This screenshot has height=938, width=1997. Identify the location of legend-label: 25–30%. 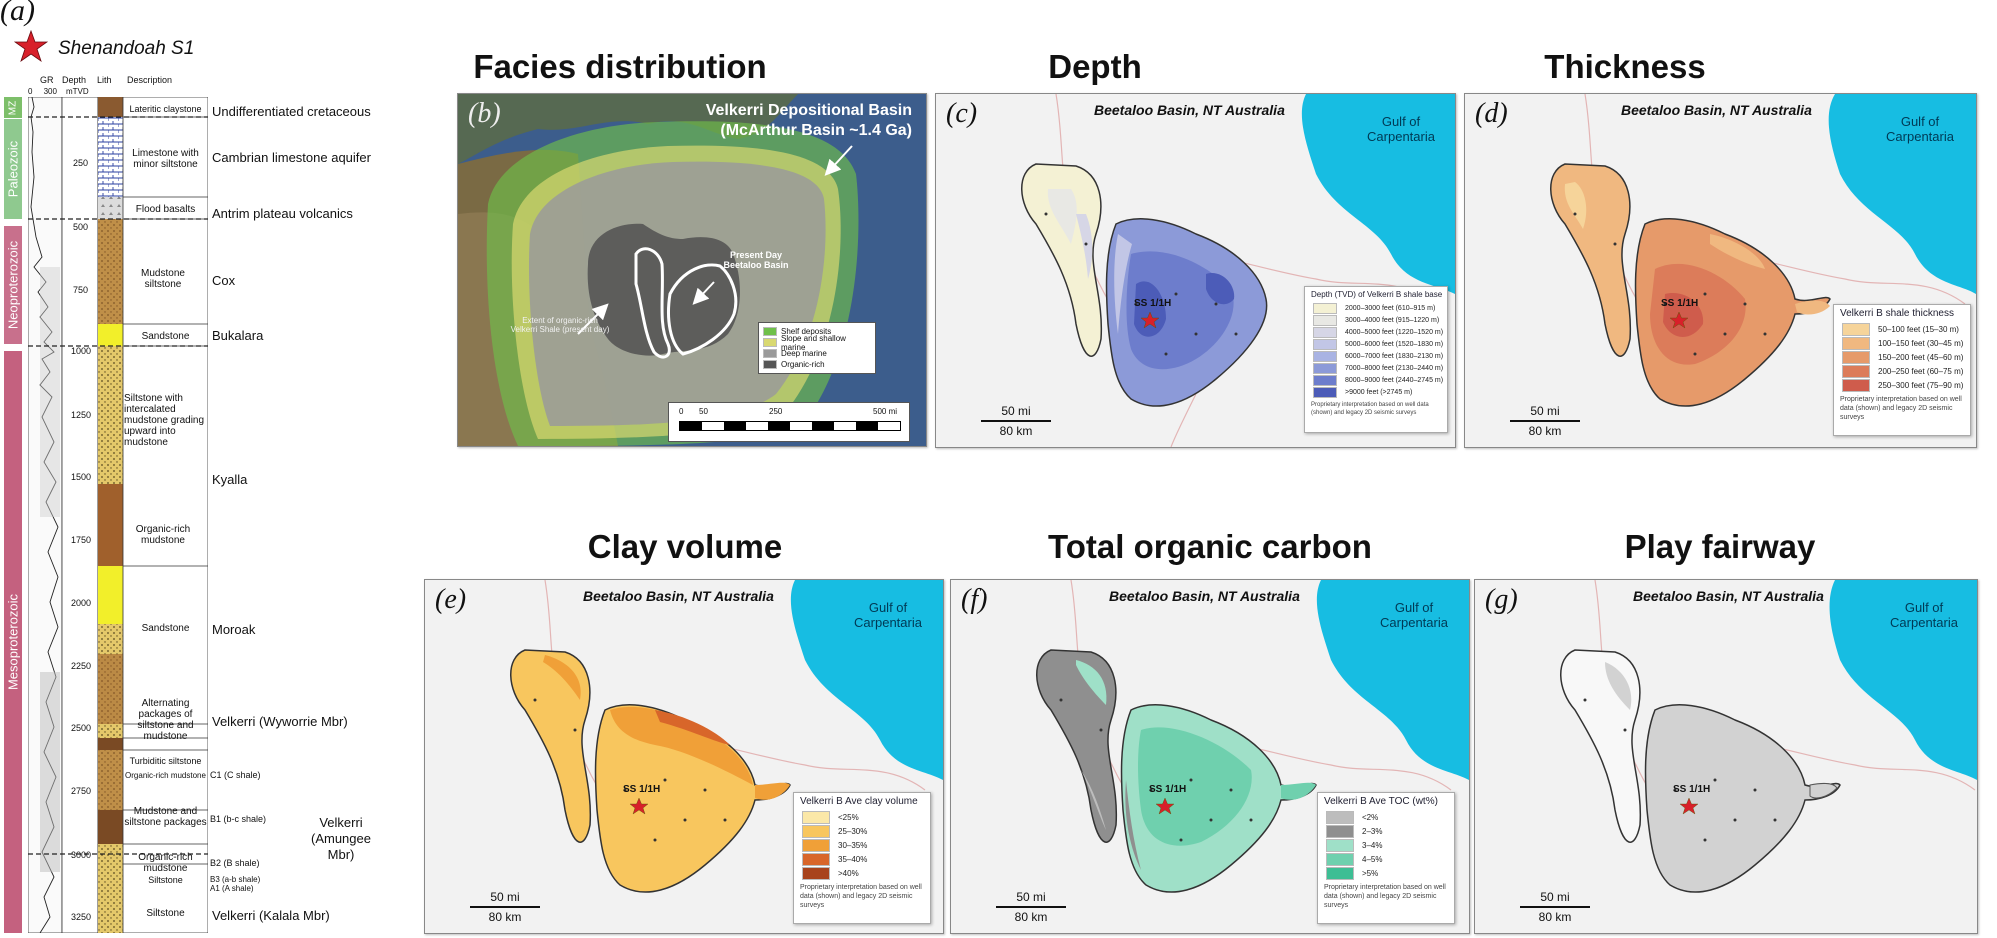
(853, 831).